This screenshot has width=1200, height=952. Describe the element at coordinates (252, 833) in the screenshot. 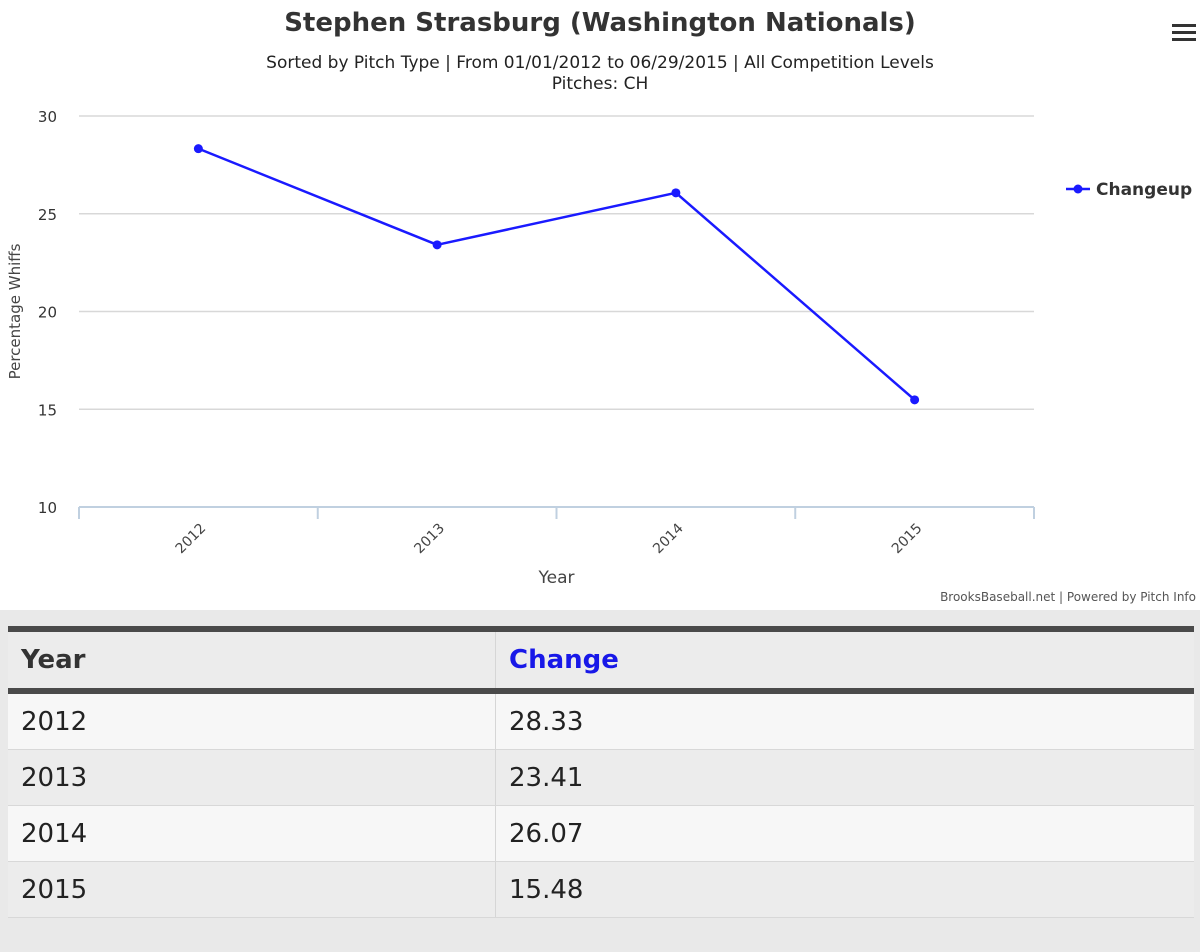

I see `cell-year: 2014` at that location.